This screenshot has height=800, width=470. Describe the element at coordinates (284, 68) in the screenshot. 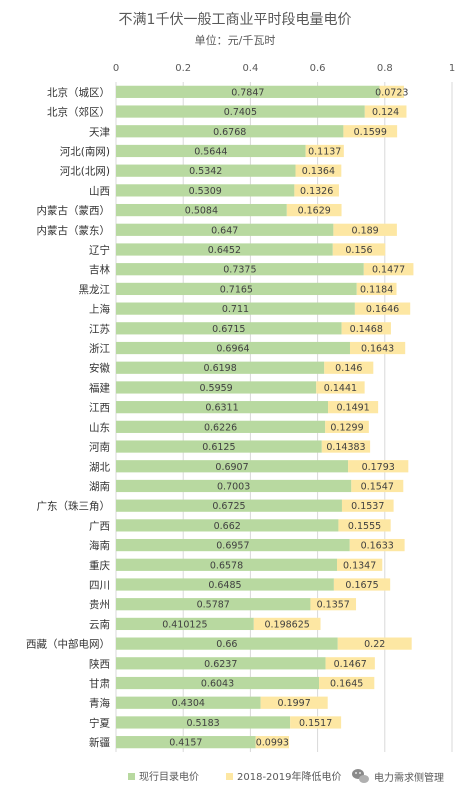

I see `x-axis-ticks: 0 0.2 0.4 0.6 0.8 1` at that location.